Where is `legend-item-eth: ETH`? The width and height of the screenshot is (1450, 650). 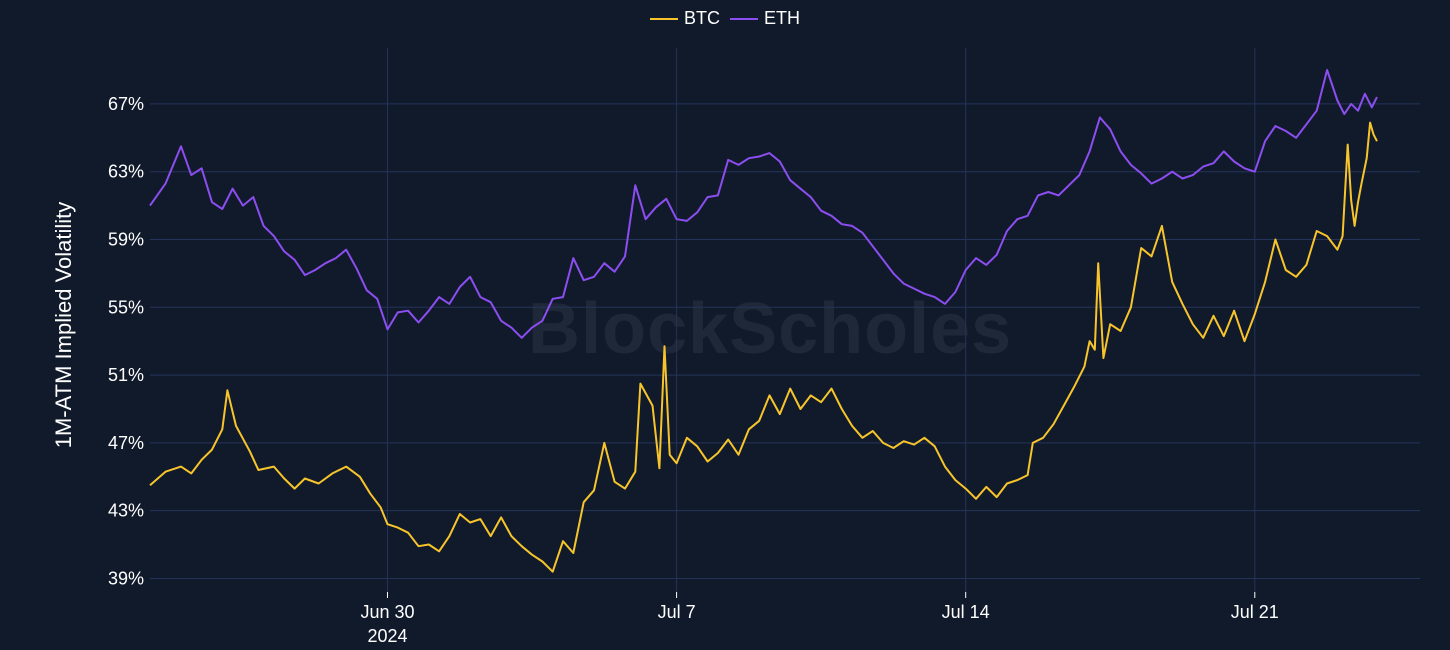 legend-item-eth: ETH is located at coordinates (765, 18).